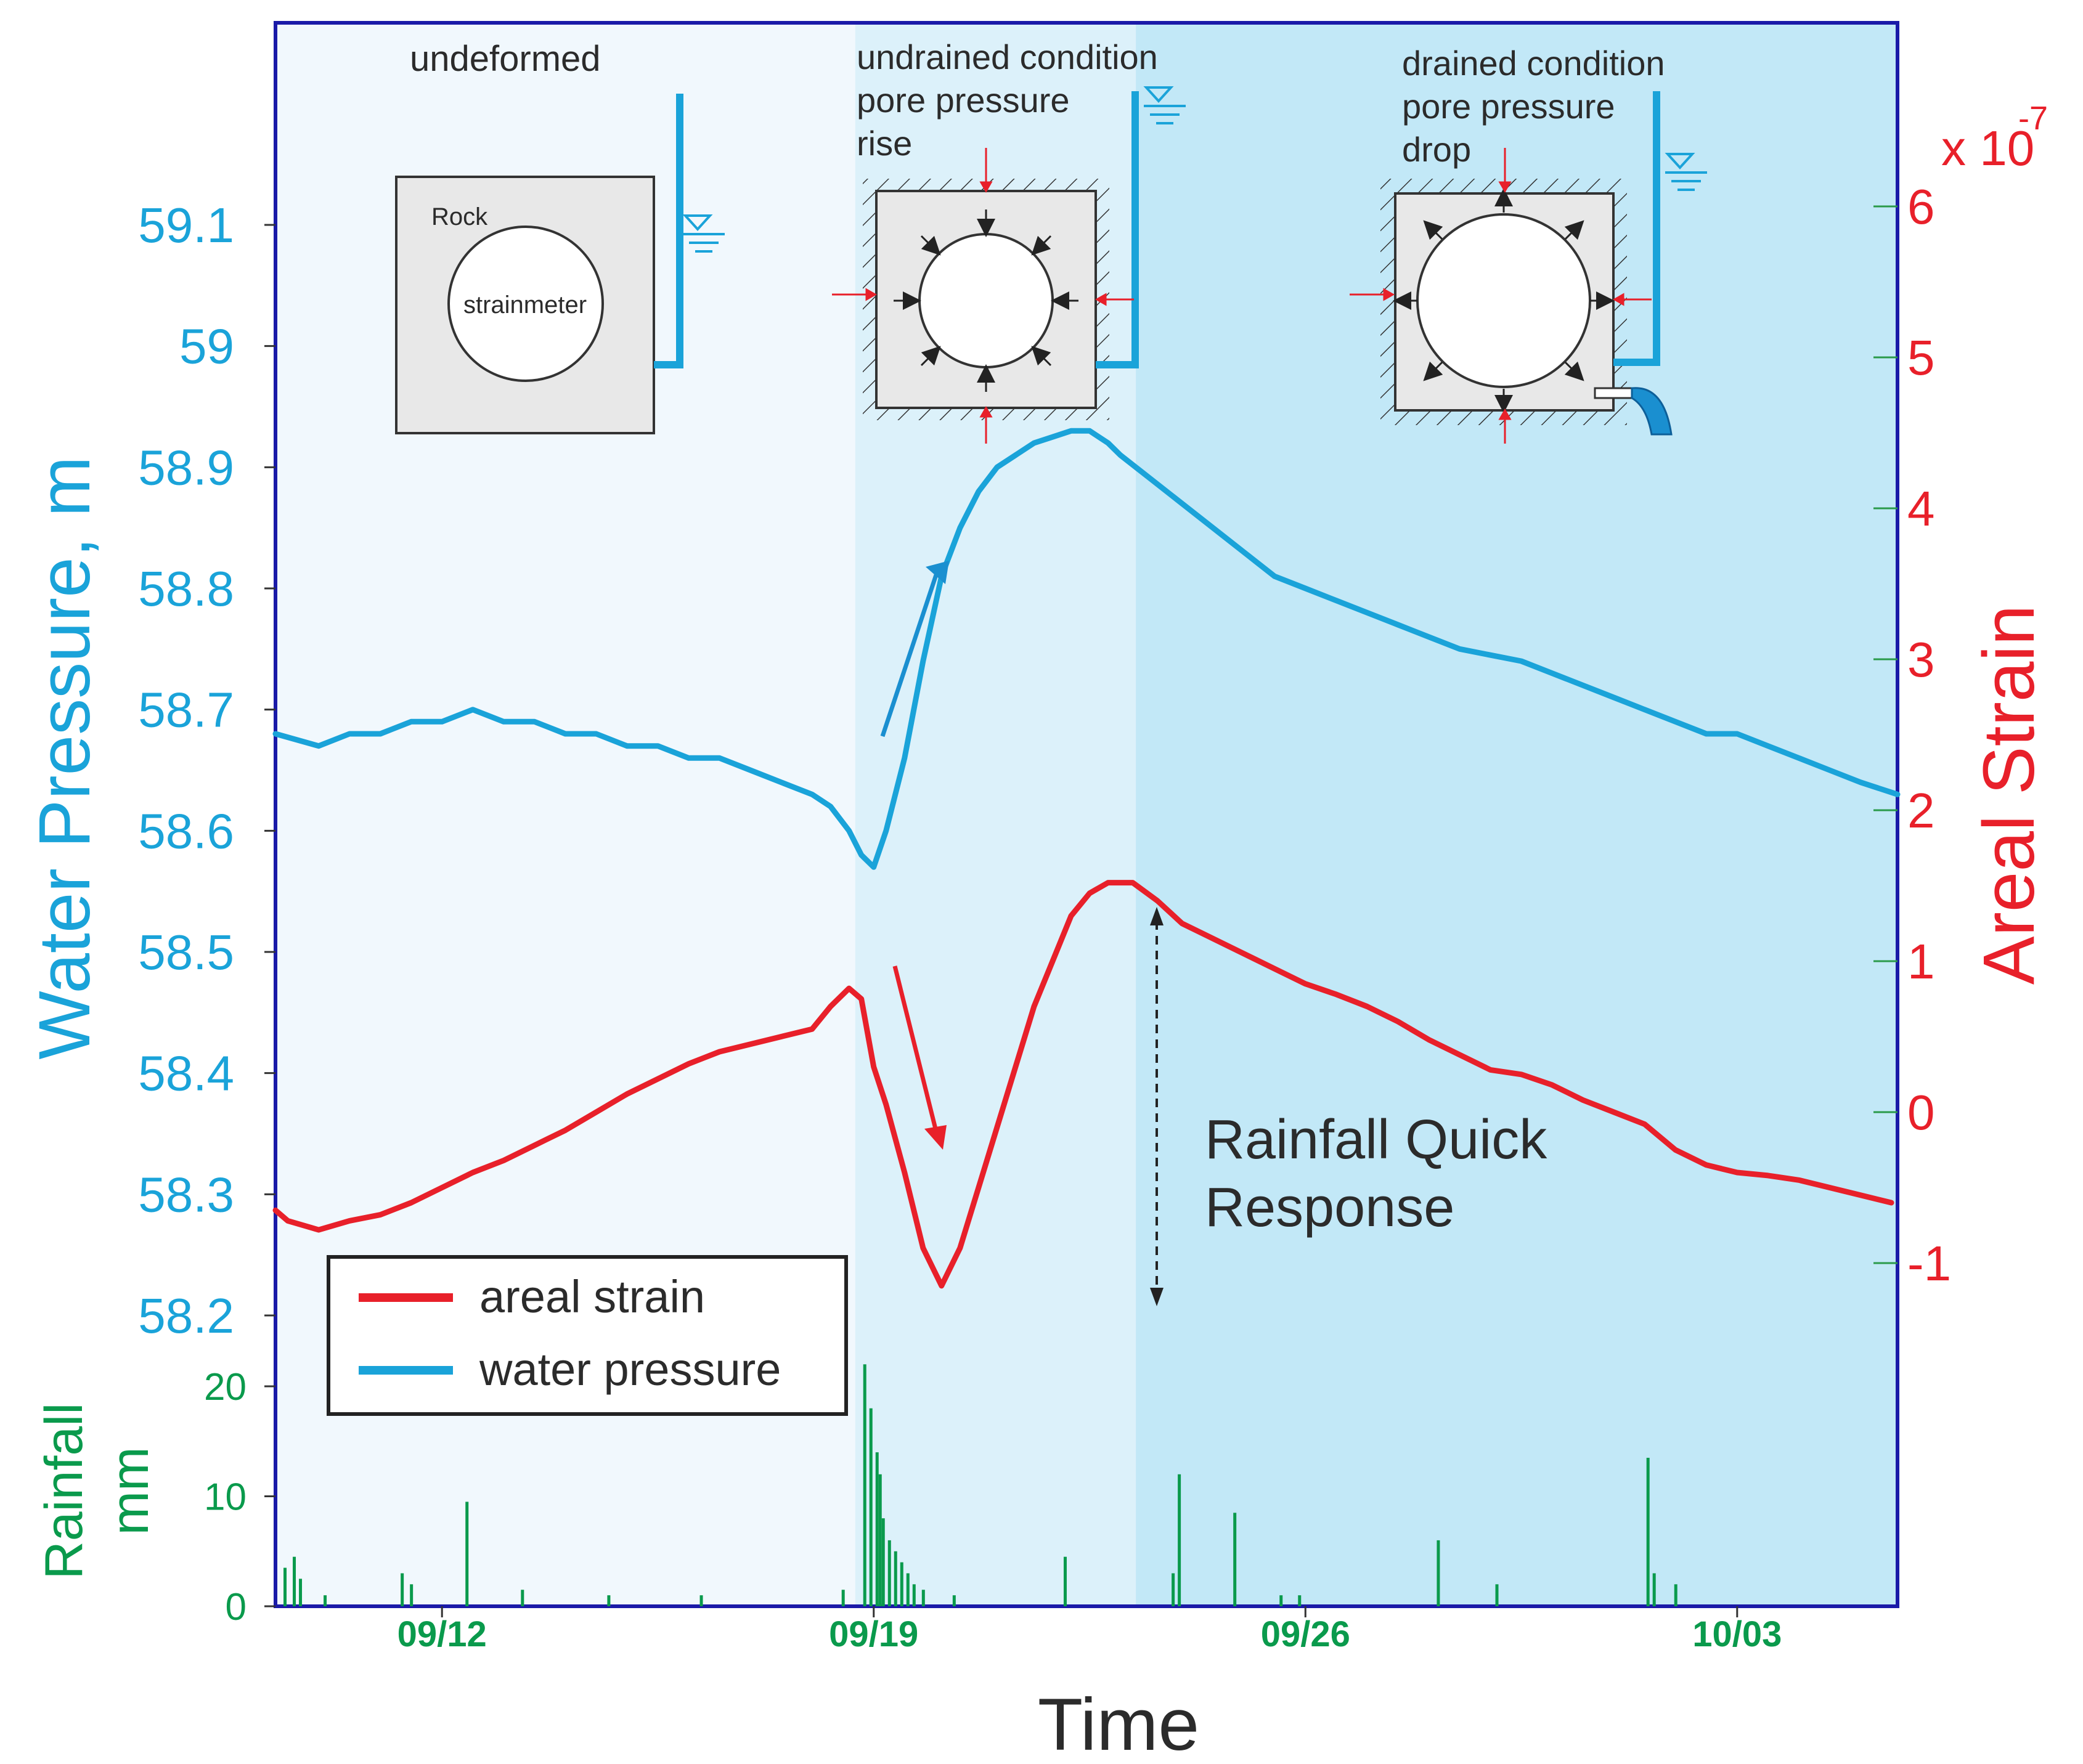 This screenshot has height=1764, width=2083. I want to click on strainmeter-circle-undrained, so click(986, 300).